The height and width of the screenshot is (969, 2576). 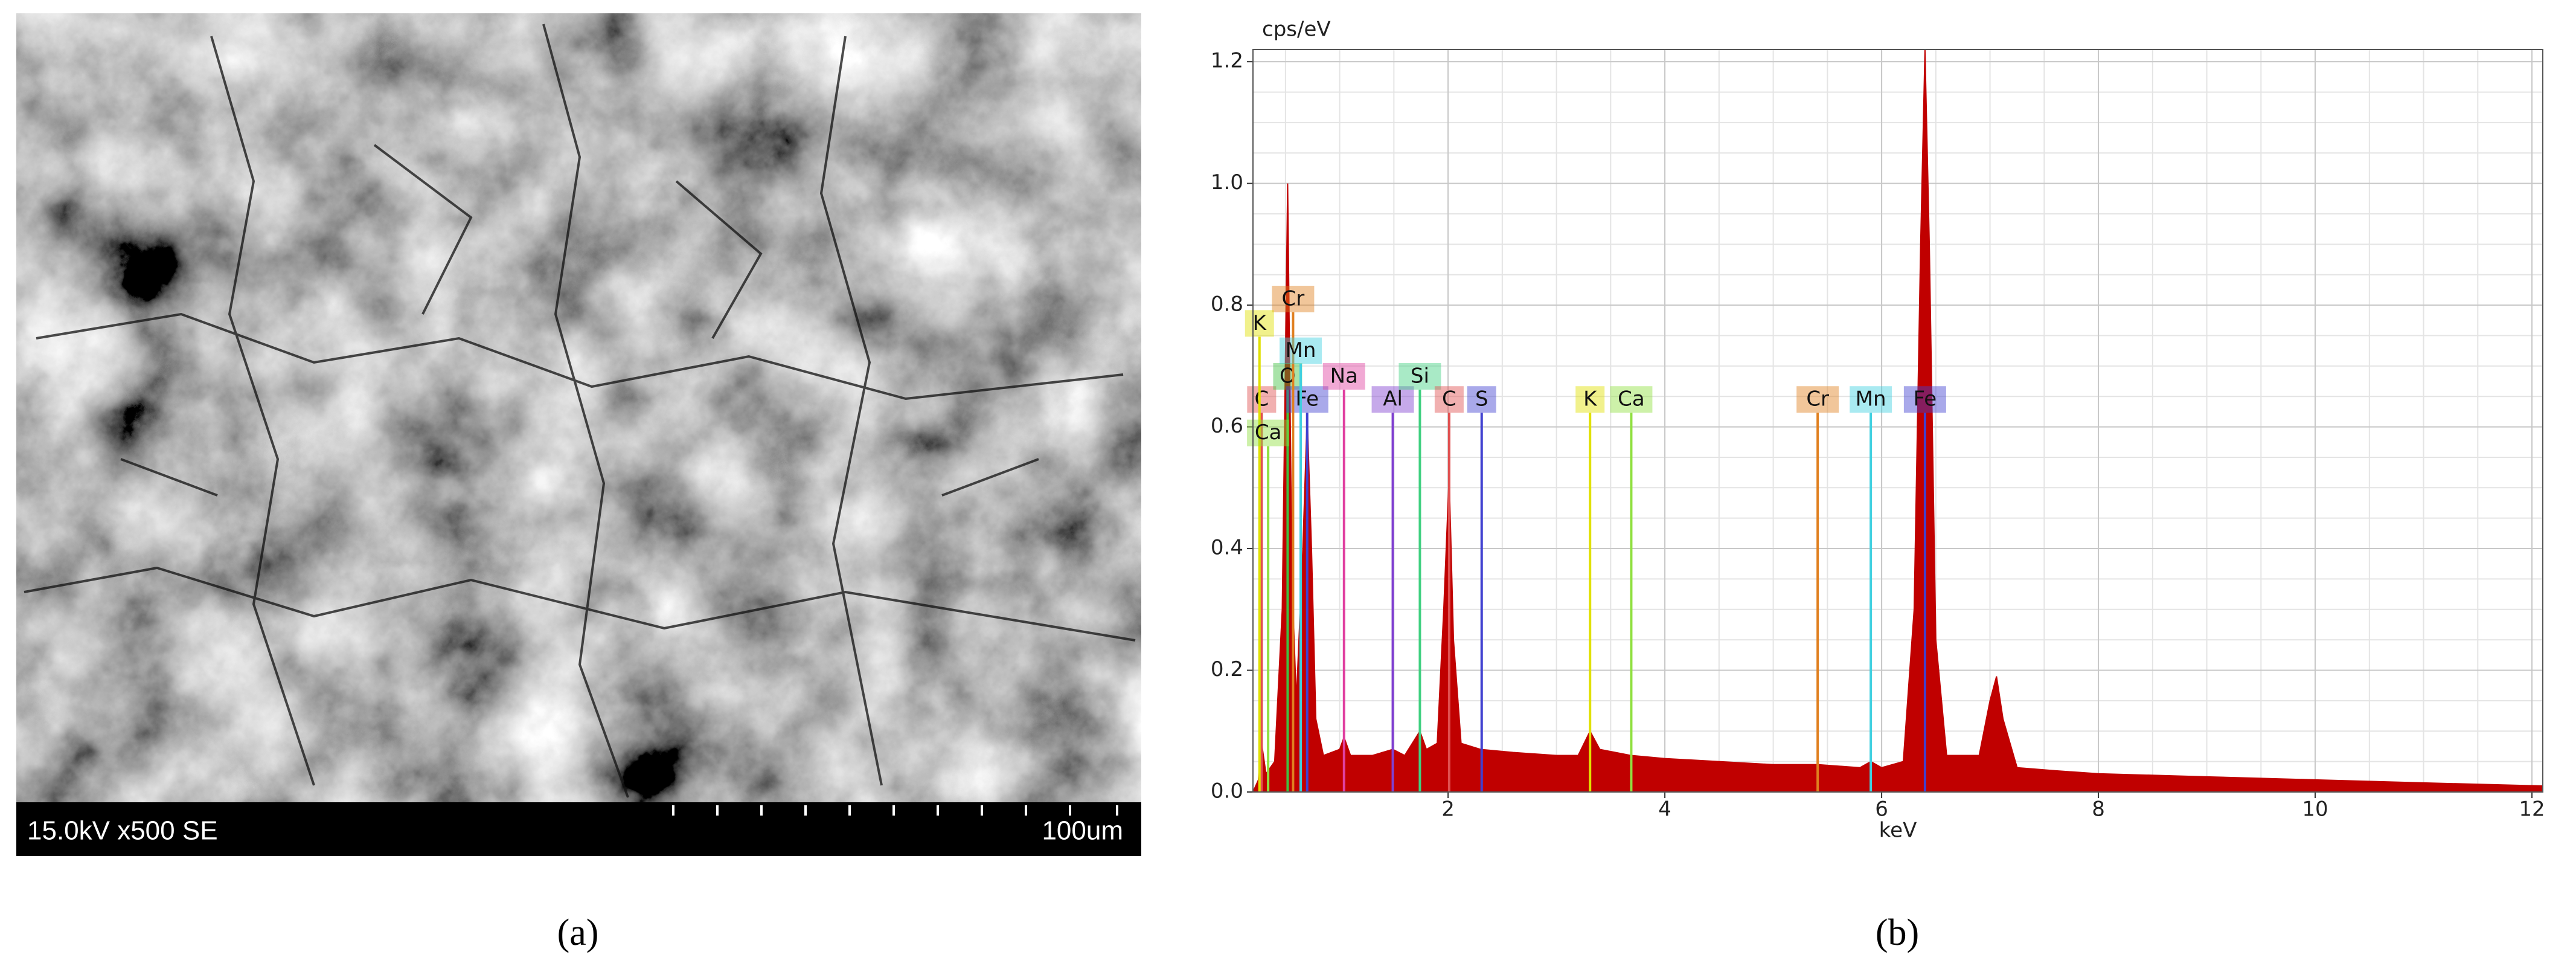 I want to click on y-tick-label: 0.8, so click(x=1227, y=305).